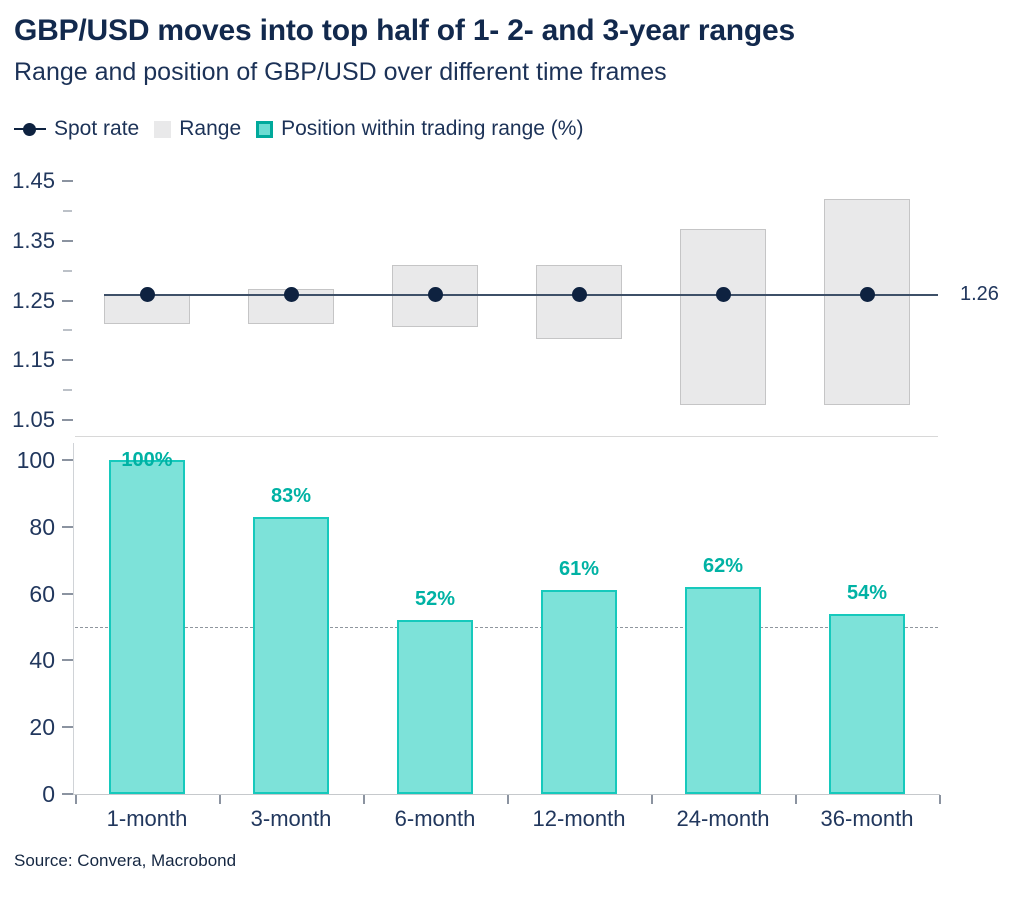 The image size is (1024, 898). I want to click on bar-6-month, so click(435, 707).